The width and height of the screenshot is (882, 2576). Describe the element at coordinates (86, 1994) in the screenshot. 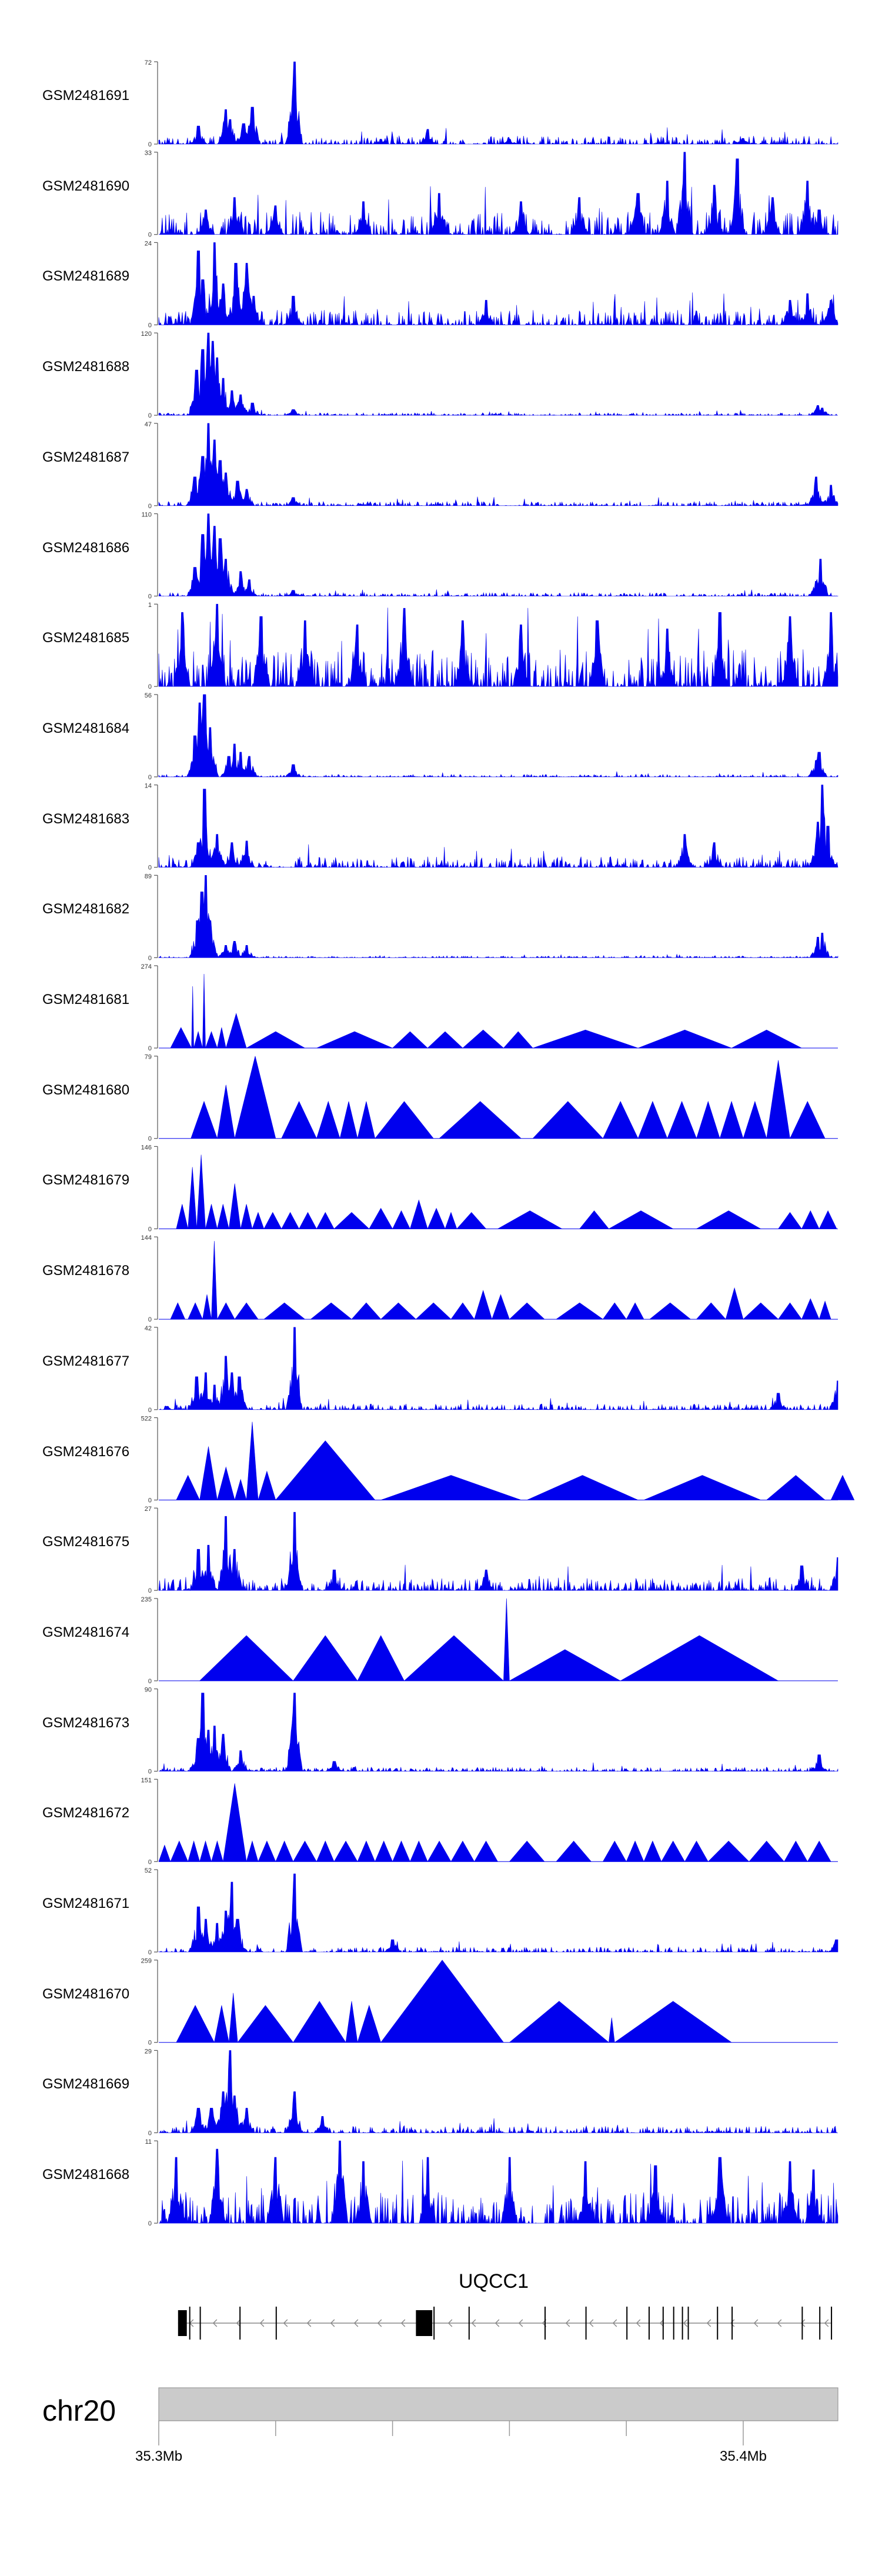

I see `track-label: GSM2481670` at that location.